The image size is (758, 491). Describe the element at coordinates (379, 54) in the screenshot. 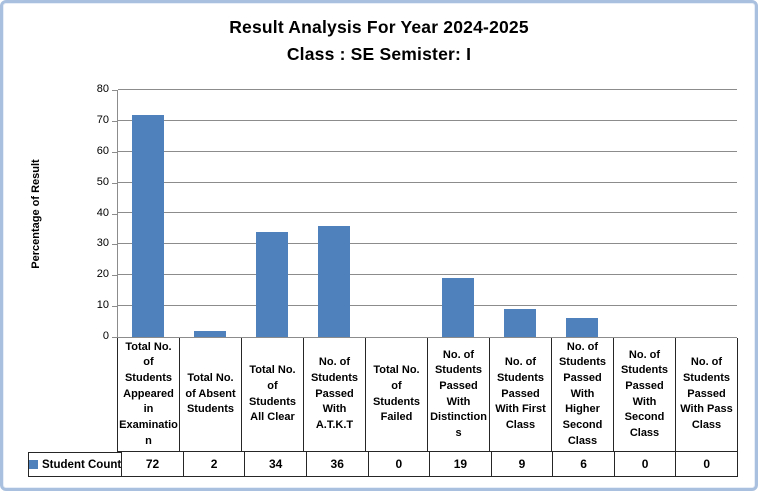

I see `chart-subtitle: Class : SE Semister: I` at that location.